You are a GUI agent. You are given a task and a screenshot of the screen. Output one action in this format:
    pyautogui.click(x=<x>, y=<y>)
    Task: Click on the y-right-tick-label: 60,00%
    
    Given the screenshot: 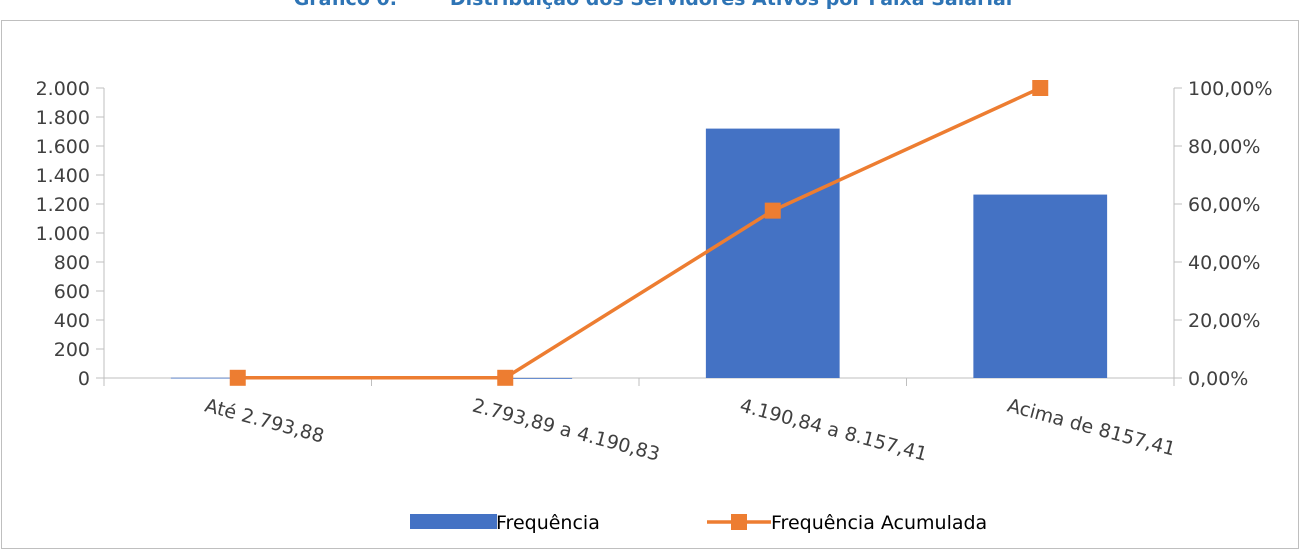 What is the action you would take?
    pyautogui.click(x=1224, y=205)
    